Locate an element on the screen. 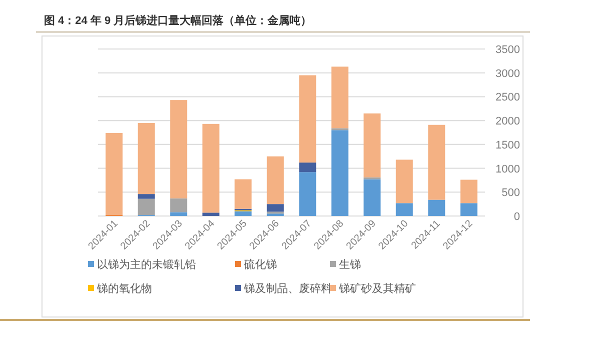 This screenshot has height=346, width=589. y-tick-label: 1000 is located at coordinates (508, 169).